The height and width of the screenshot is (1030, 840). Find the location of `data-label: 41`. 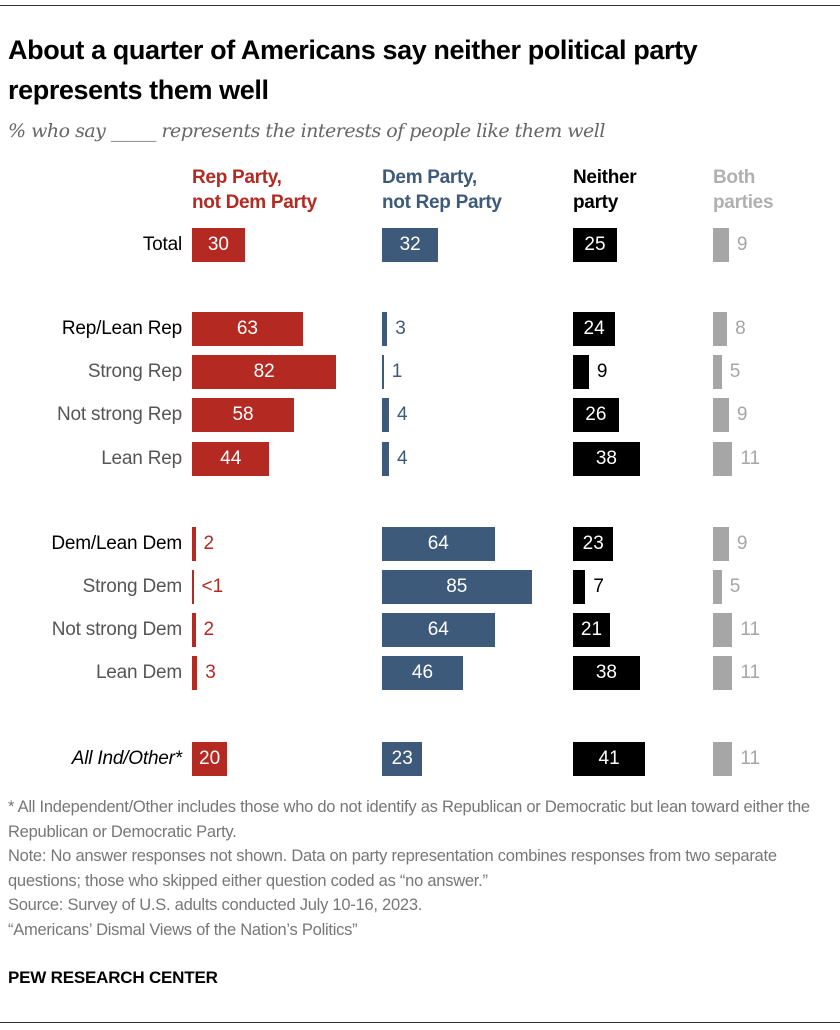

data-label: 41 is located at coordinates (609, 758).